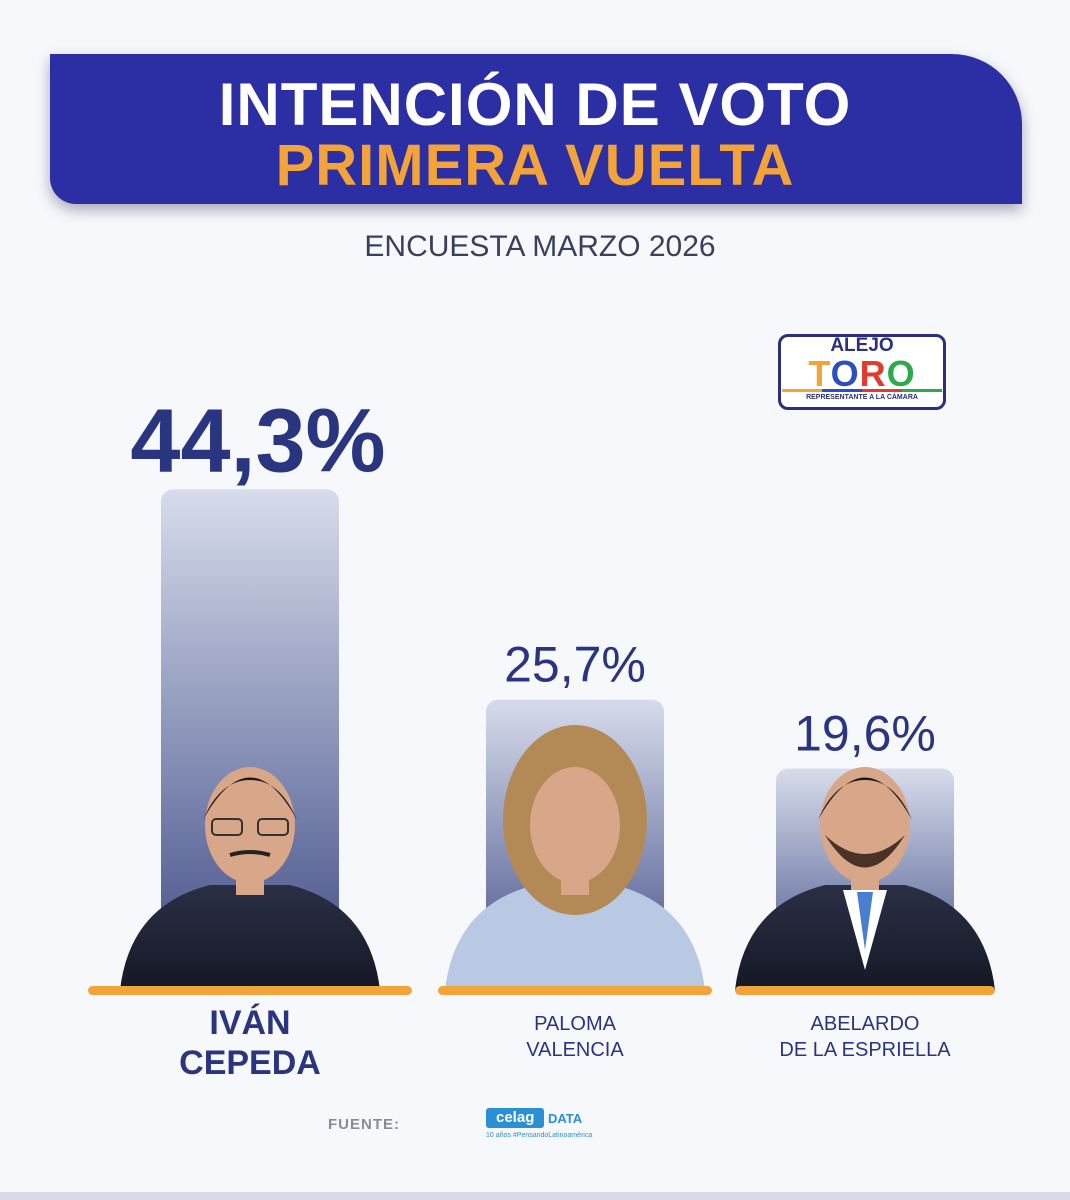  Describe the element at coordinates (862, 397) in the screenshot. I see `logo-subtitle: REPRESENTANTE A LA CÁMARA` at that location.